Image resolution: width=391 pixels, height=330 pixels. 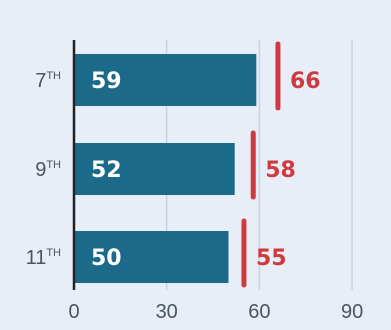 What do you see at coordinates (259, 312) in the screenshot?
I see `x-tick-label-60: 60` at bounding box center [259, 312].